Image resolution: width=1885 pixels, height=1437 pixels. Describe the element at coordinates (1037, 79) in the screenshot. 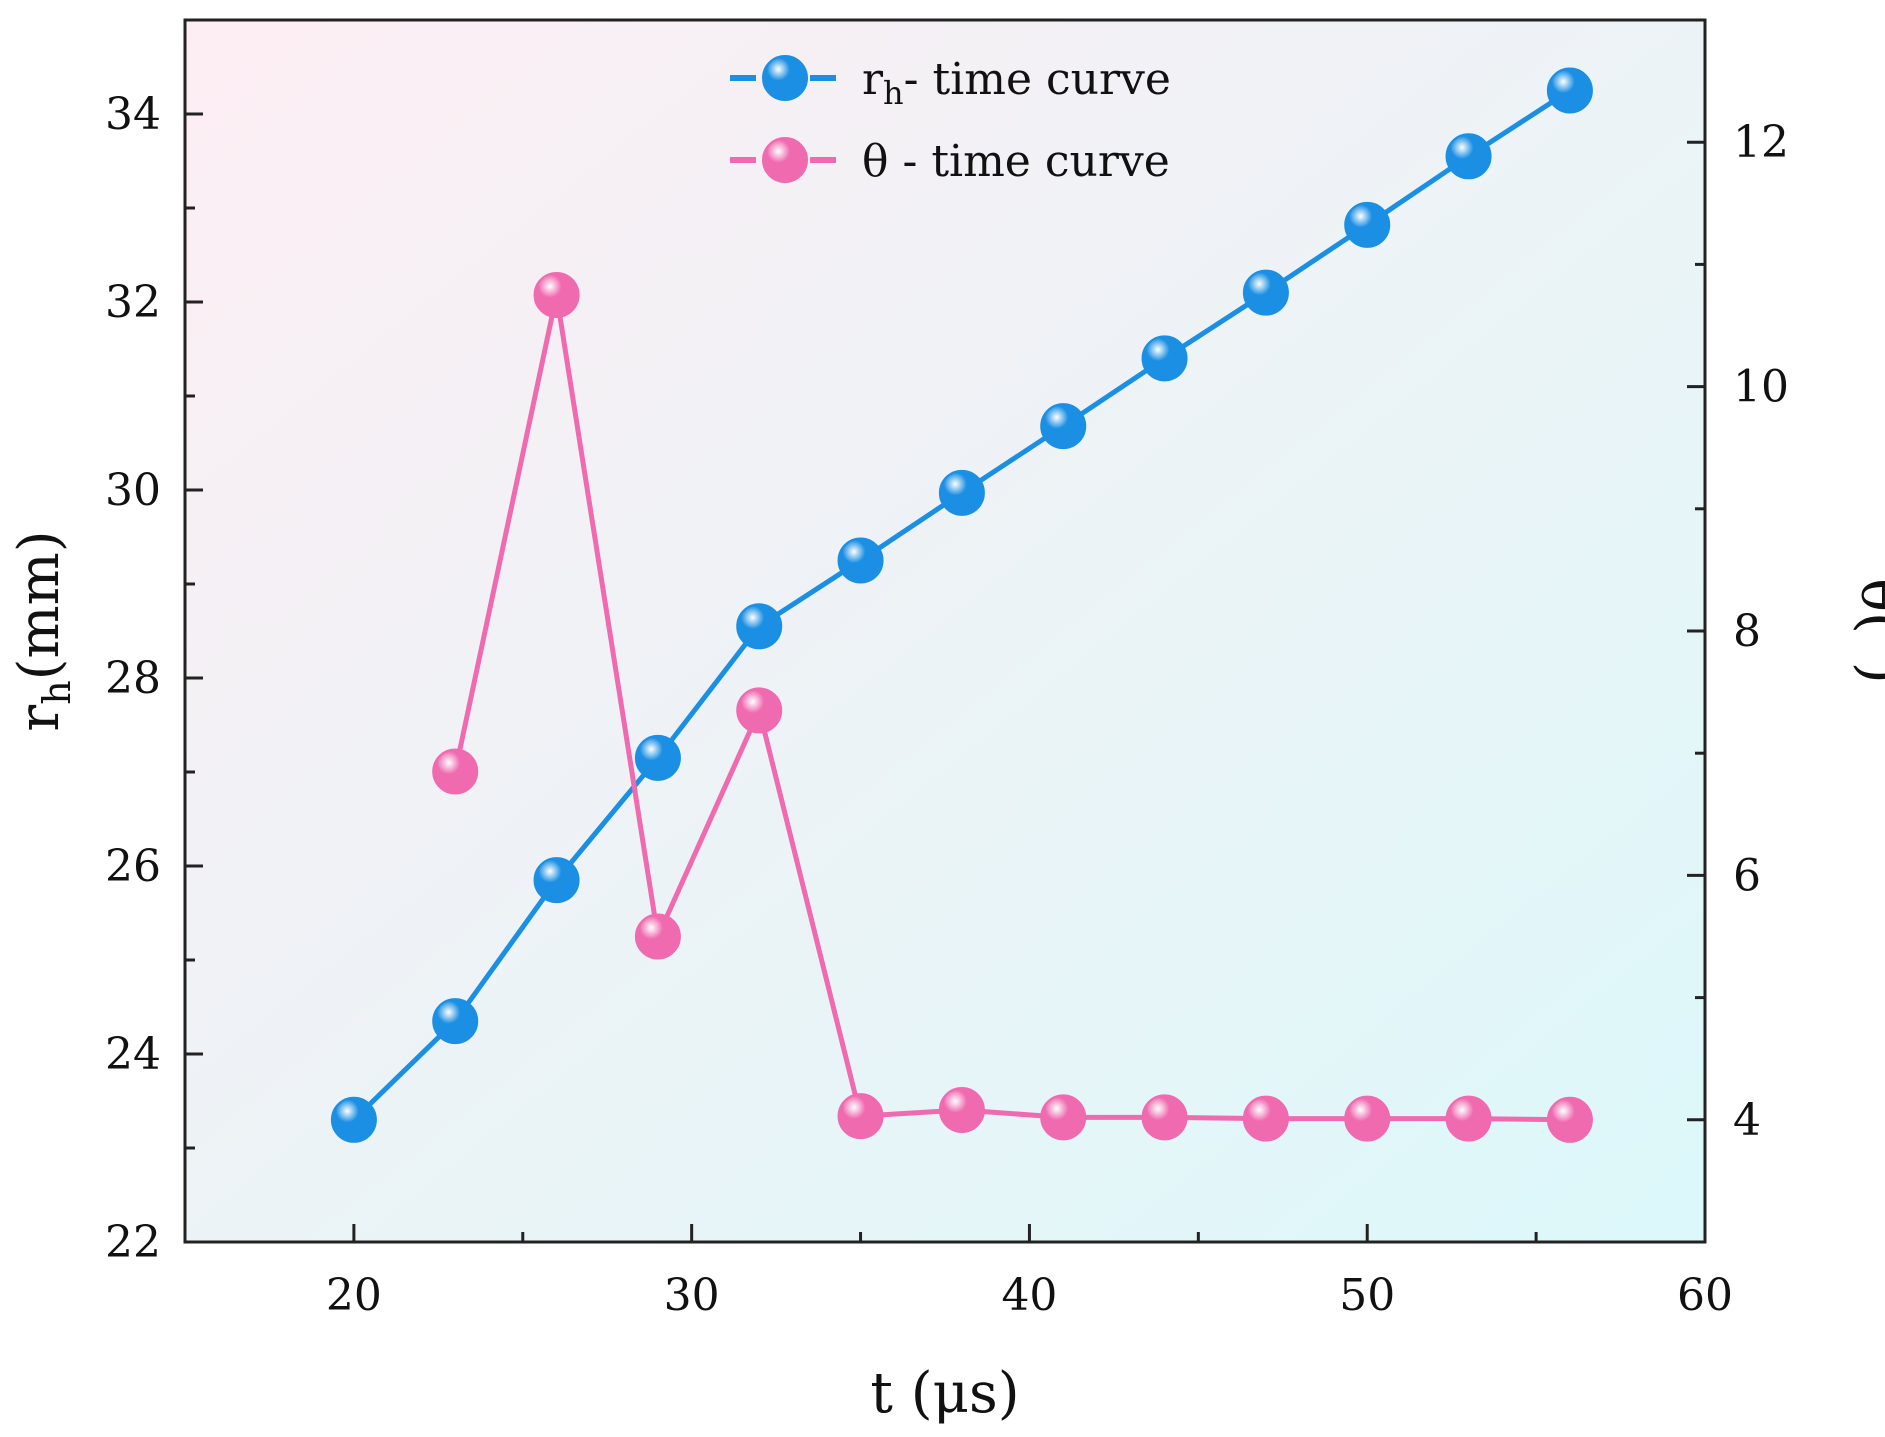

I see `legend-label-suffix: - time curve` at that location.